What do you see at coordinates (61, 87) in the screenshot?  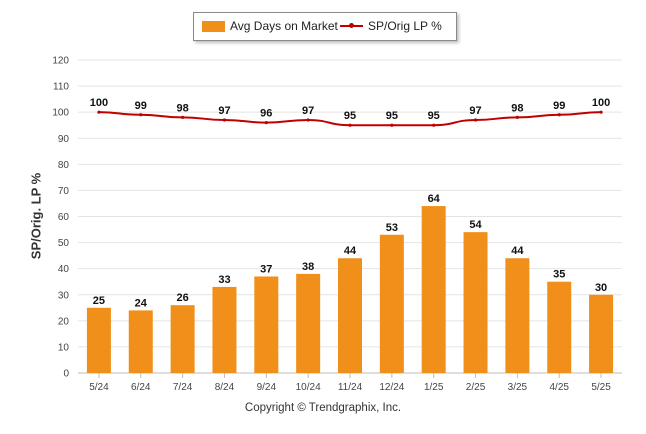 I see `y-tick-label: 110` at bounding box center [61, 87].